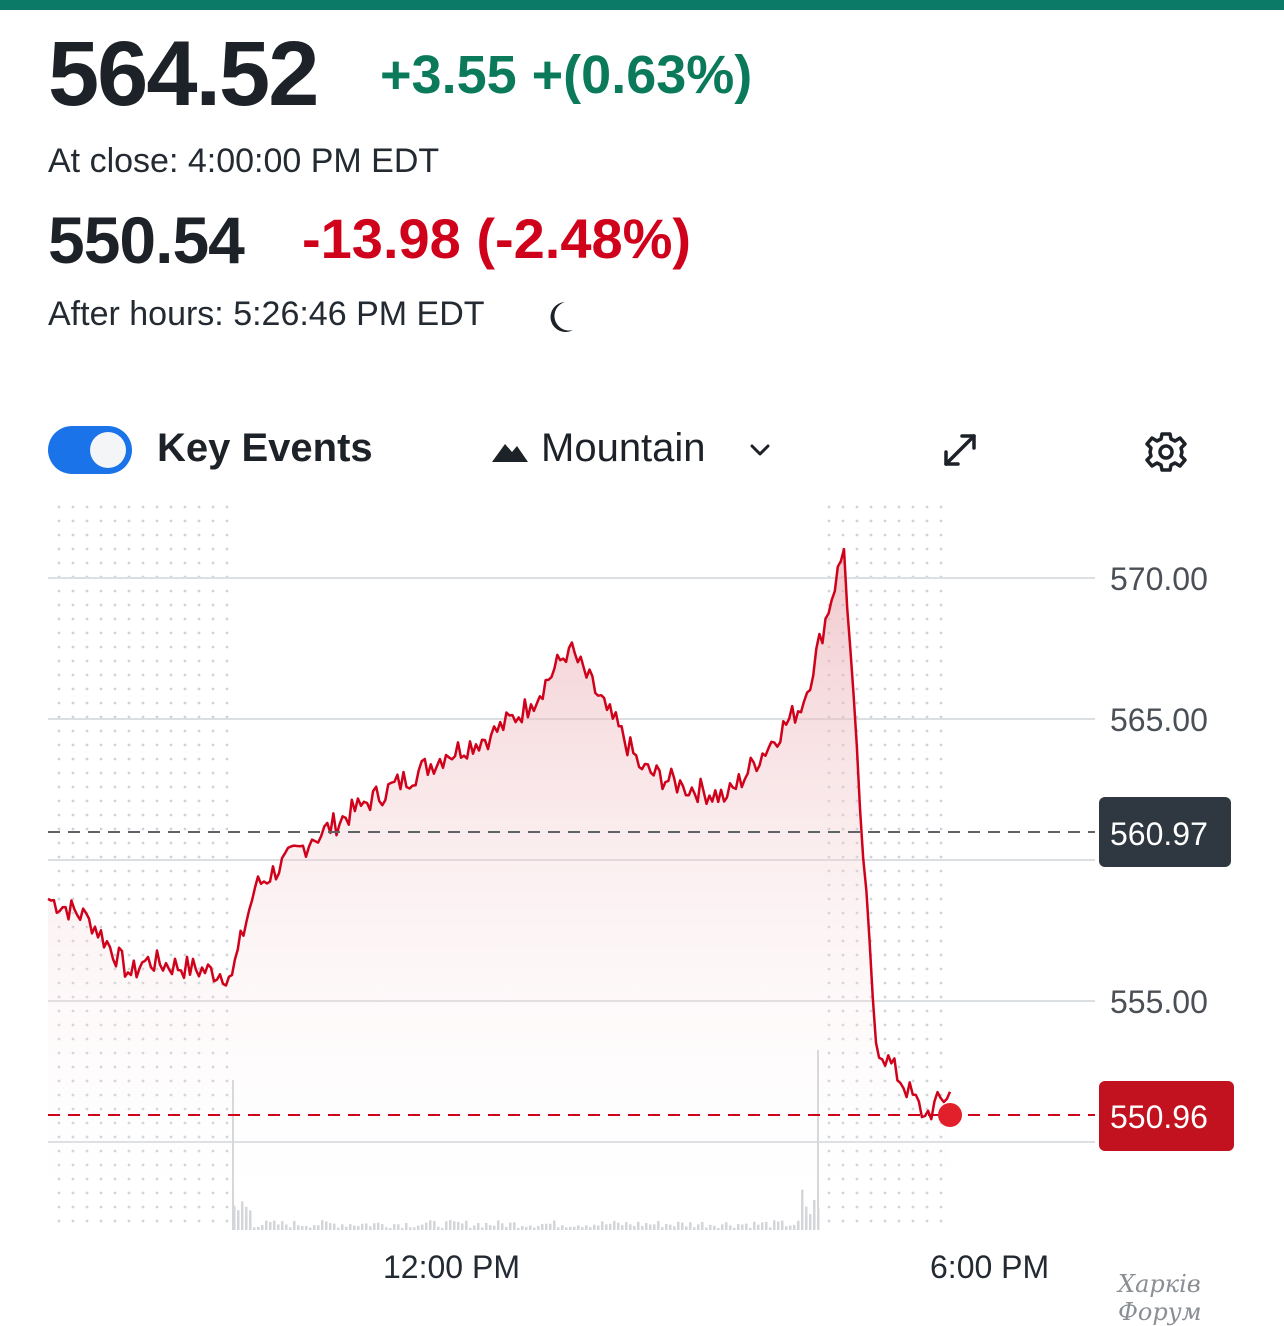 The image size is (1284, 1326). Describe the element at coordinates (960, 450) in the screenshot. I see `expand-icon` at that location.